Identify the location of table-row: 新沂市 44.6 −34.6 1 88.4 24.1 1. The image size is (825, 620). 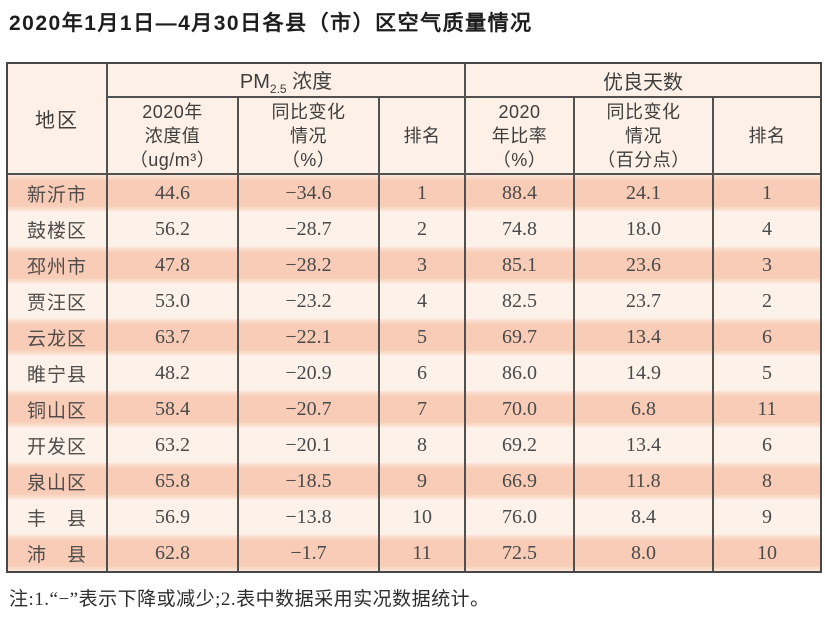
(414, 193).